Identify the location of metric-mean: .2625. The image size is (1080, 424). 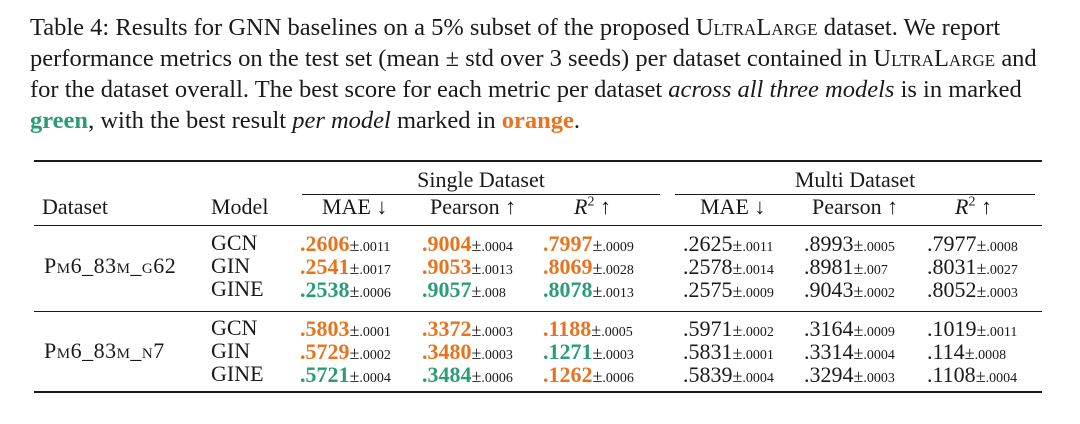
(708, 243).